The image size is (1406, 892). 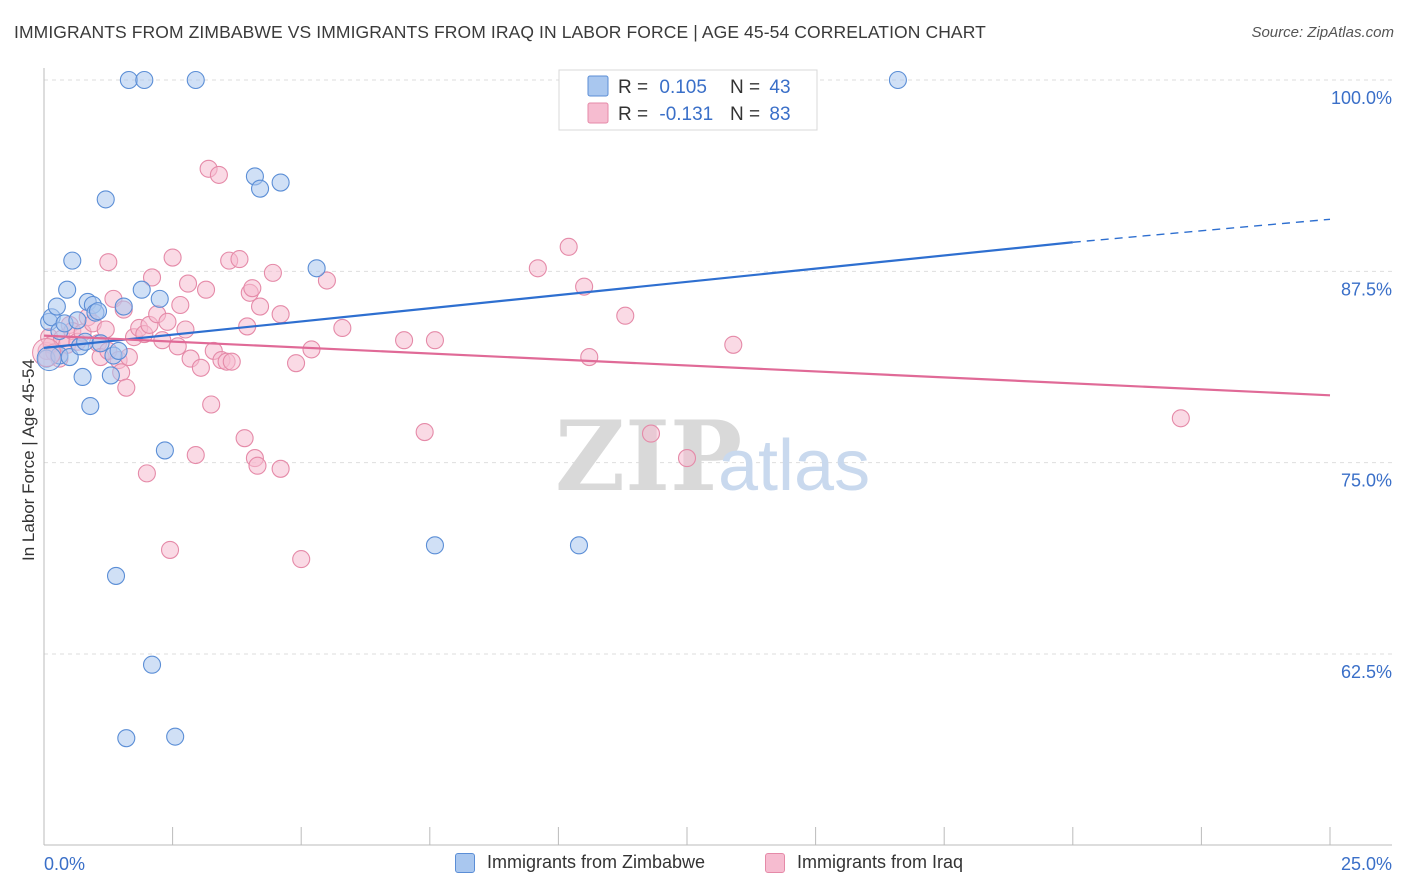 I want to click on trend-line-zimbabwe-extension, so click(x=1201, y=230).